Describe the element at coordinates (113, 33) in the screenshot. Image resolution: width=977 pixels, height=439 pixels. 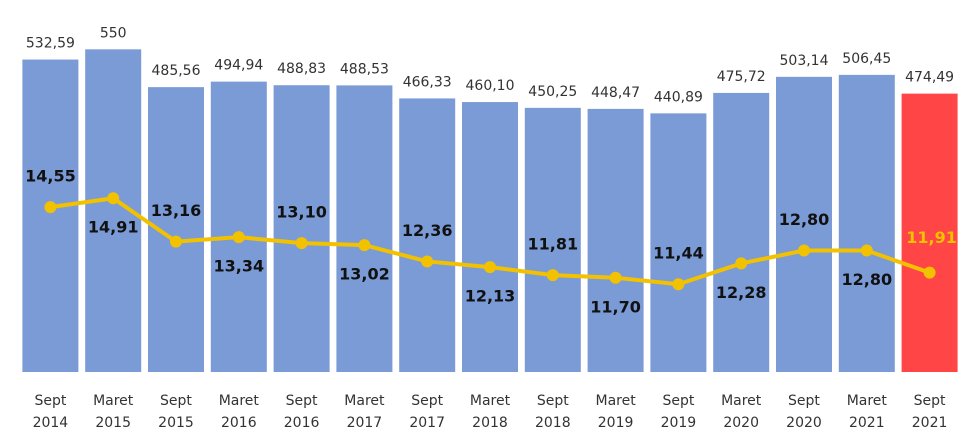
I see `bar-value-label: 550` at that location.